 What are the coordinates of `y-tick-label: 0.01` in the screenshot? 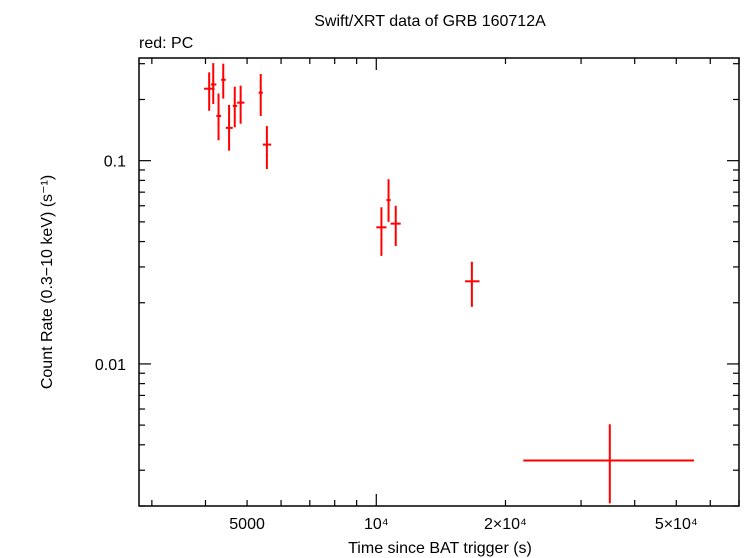 It's located at (110, 365).